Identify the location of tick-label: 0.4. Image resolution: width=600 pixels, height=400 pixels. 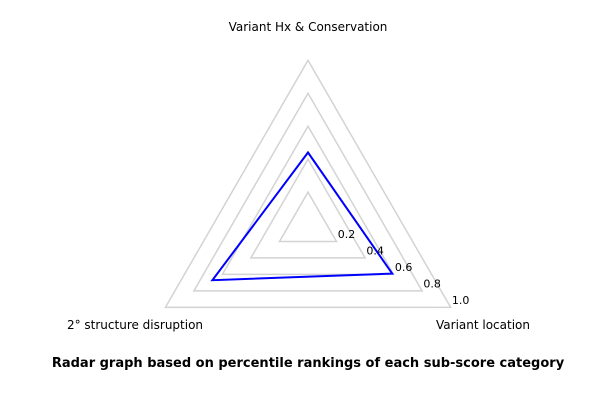
(375, 250).